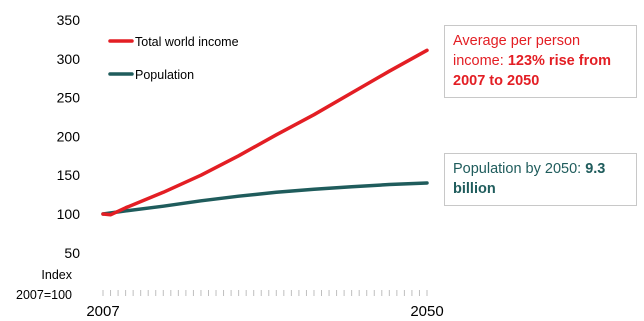 The image size is (644, 321). I want to click on y-tick-label-250: 250, so click(69, 98).